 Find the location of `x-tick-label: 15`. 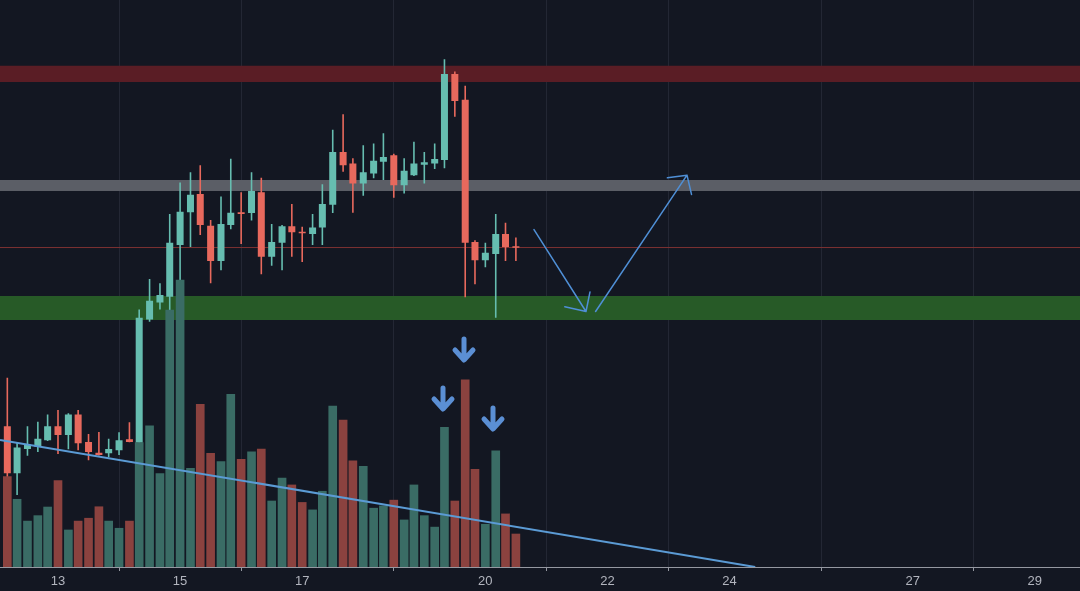

x-tick-label: 15 is located at coordinates (180, 581).